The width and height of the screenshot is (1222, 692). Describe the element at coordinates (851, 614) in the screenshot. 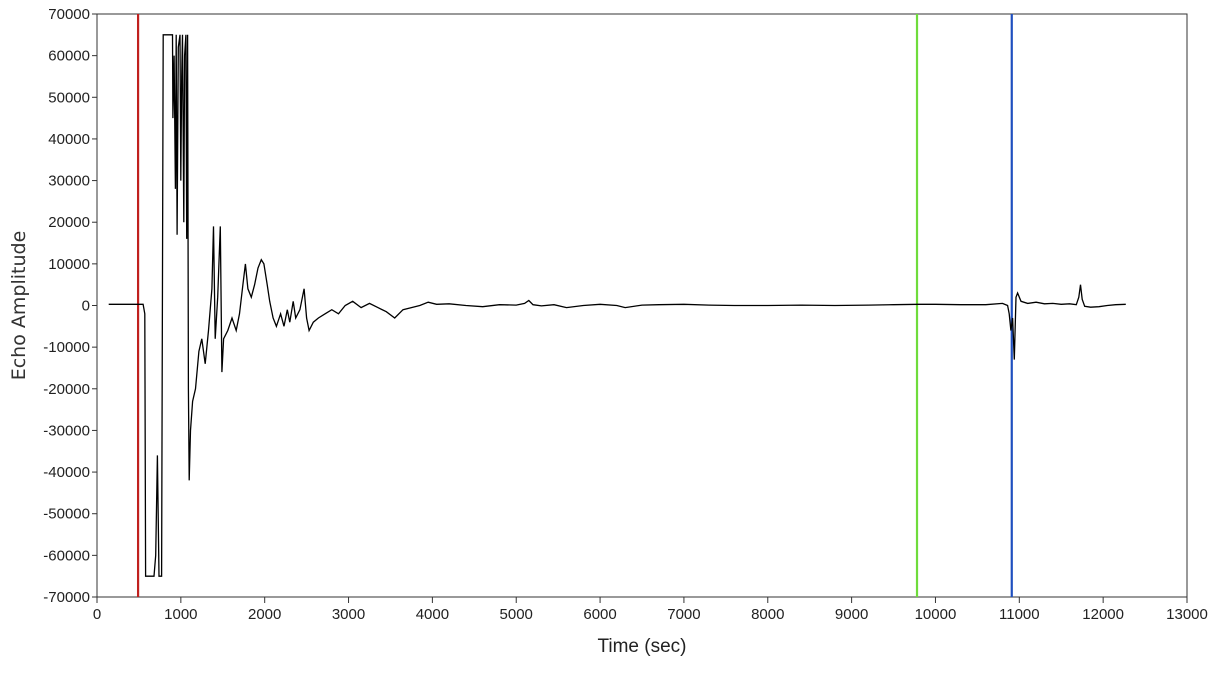

I see `x-tick-label: 9000` at that location.